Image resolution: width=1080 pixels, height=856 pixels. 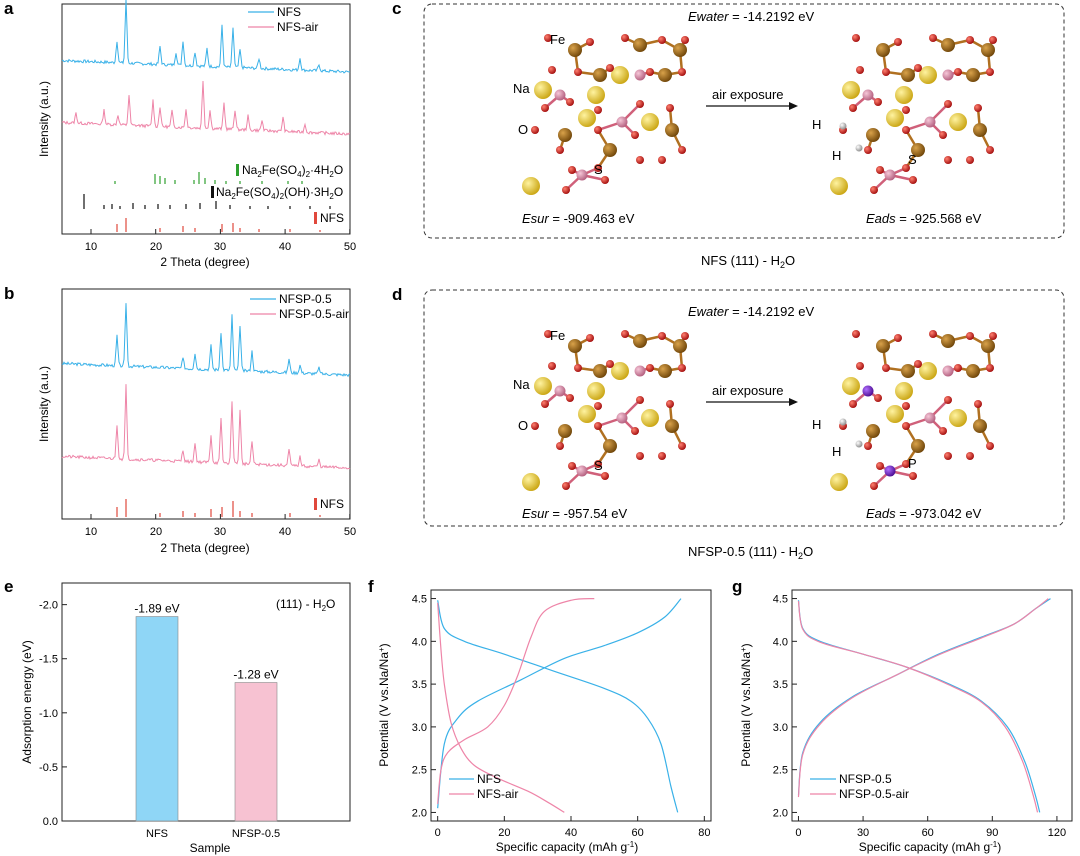 I want to click on ytick-e: -0.5, so click(x=48, y=768).